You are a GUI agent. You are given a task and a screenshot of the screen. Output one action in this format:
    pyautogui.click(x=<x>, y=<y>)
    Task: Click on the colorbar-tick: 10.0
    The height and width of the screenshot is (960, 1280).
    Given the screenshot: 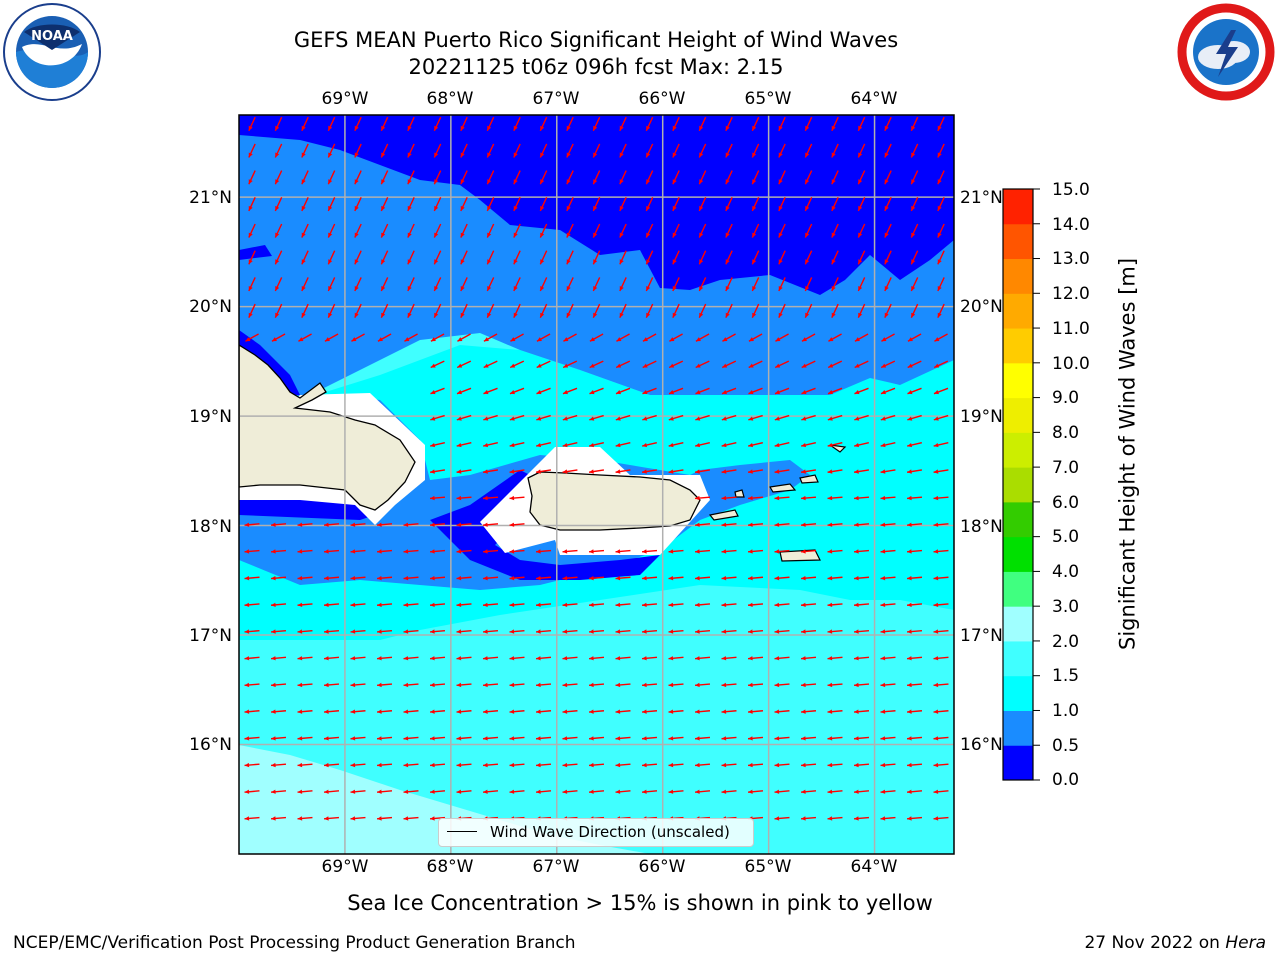 What is the action you would take?
    pyautogui.click(x=1071, y=364)
    